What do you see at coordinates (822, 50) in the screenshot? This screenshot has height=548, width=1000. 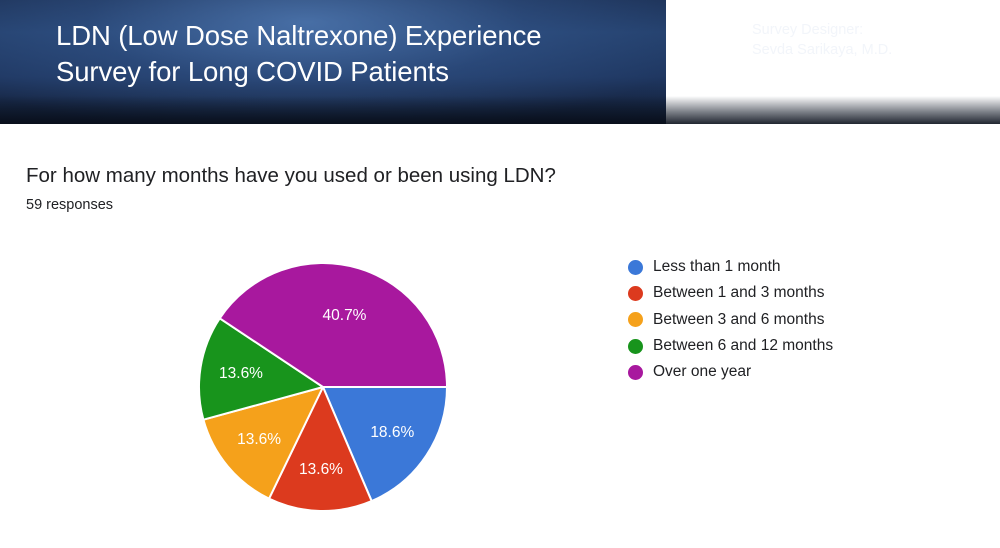 I see `survey-designer-name: Sevda Sarikaya, M.D.` at bounding box center [822, 50].